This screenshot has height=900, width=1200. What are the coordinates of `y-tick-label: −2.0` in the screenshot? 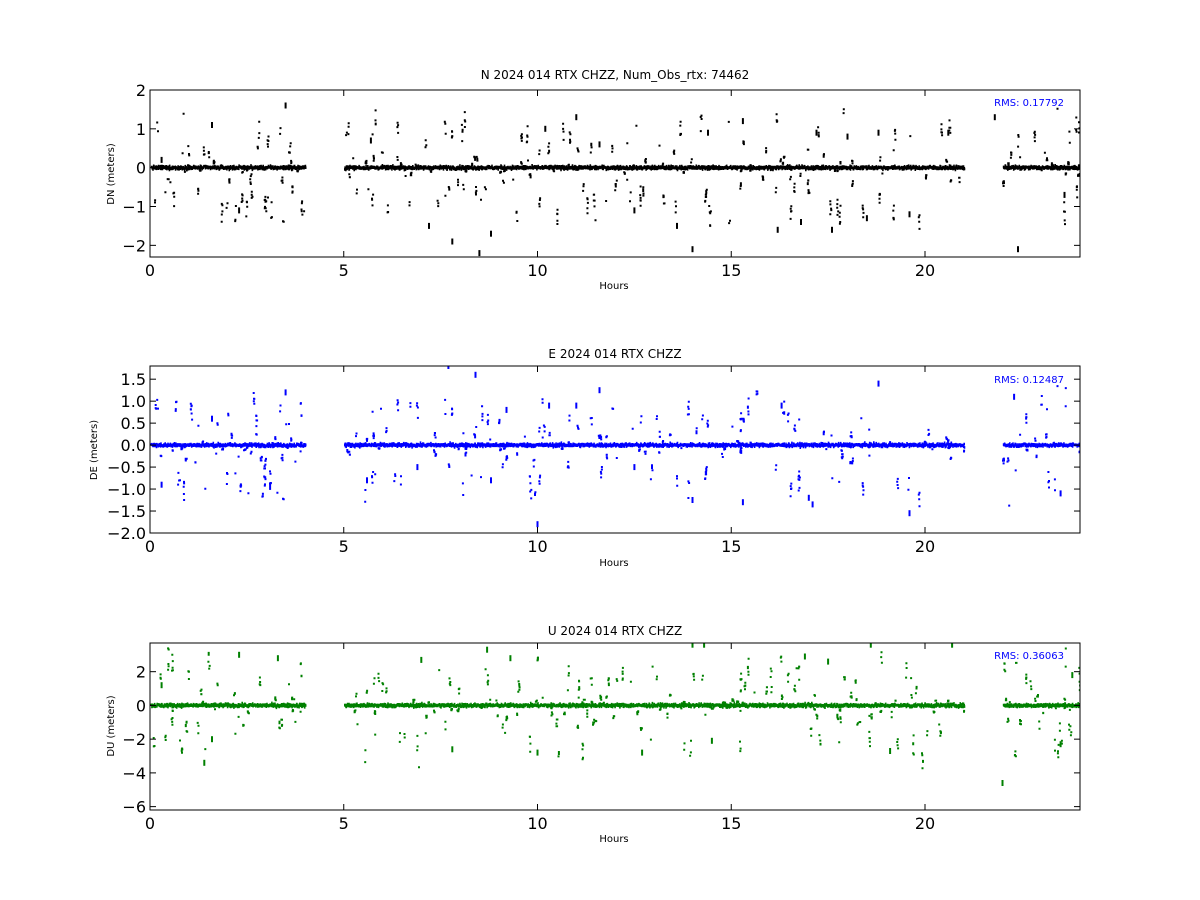 It's located at (126, 533).